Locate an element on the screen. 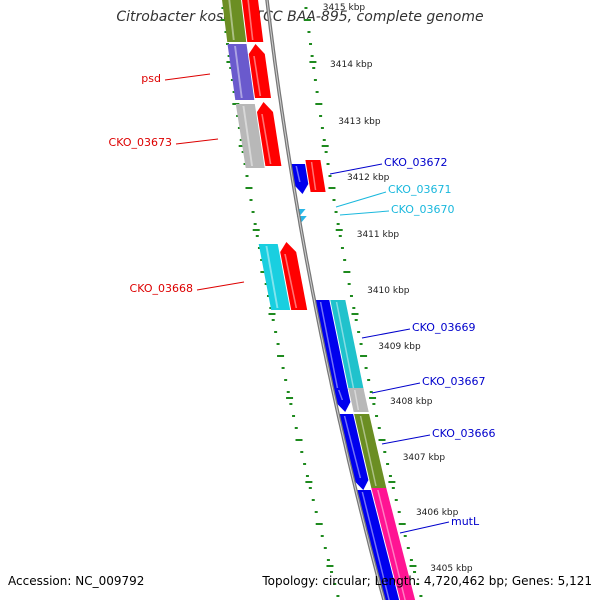  feature-red-top-shape is located at coordinates (253, 21).